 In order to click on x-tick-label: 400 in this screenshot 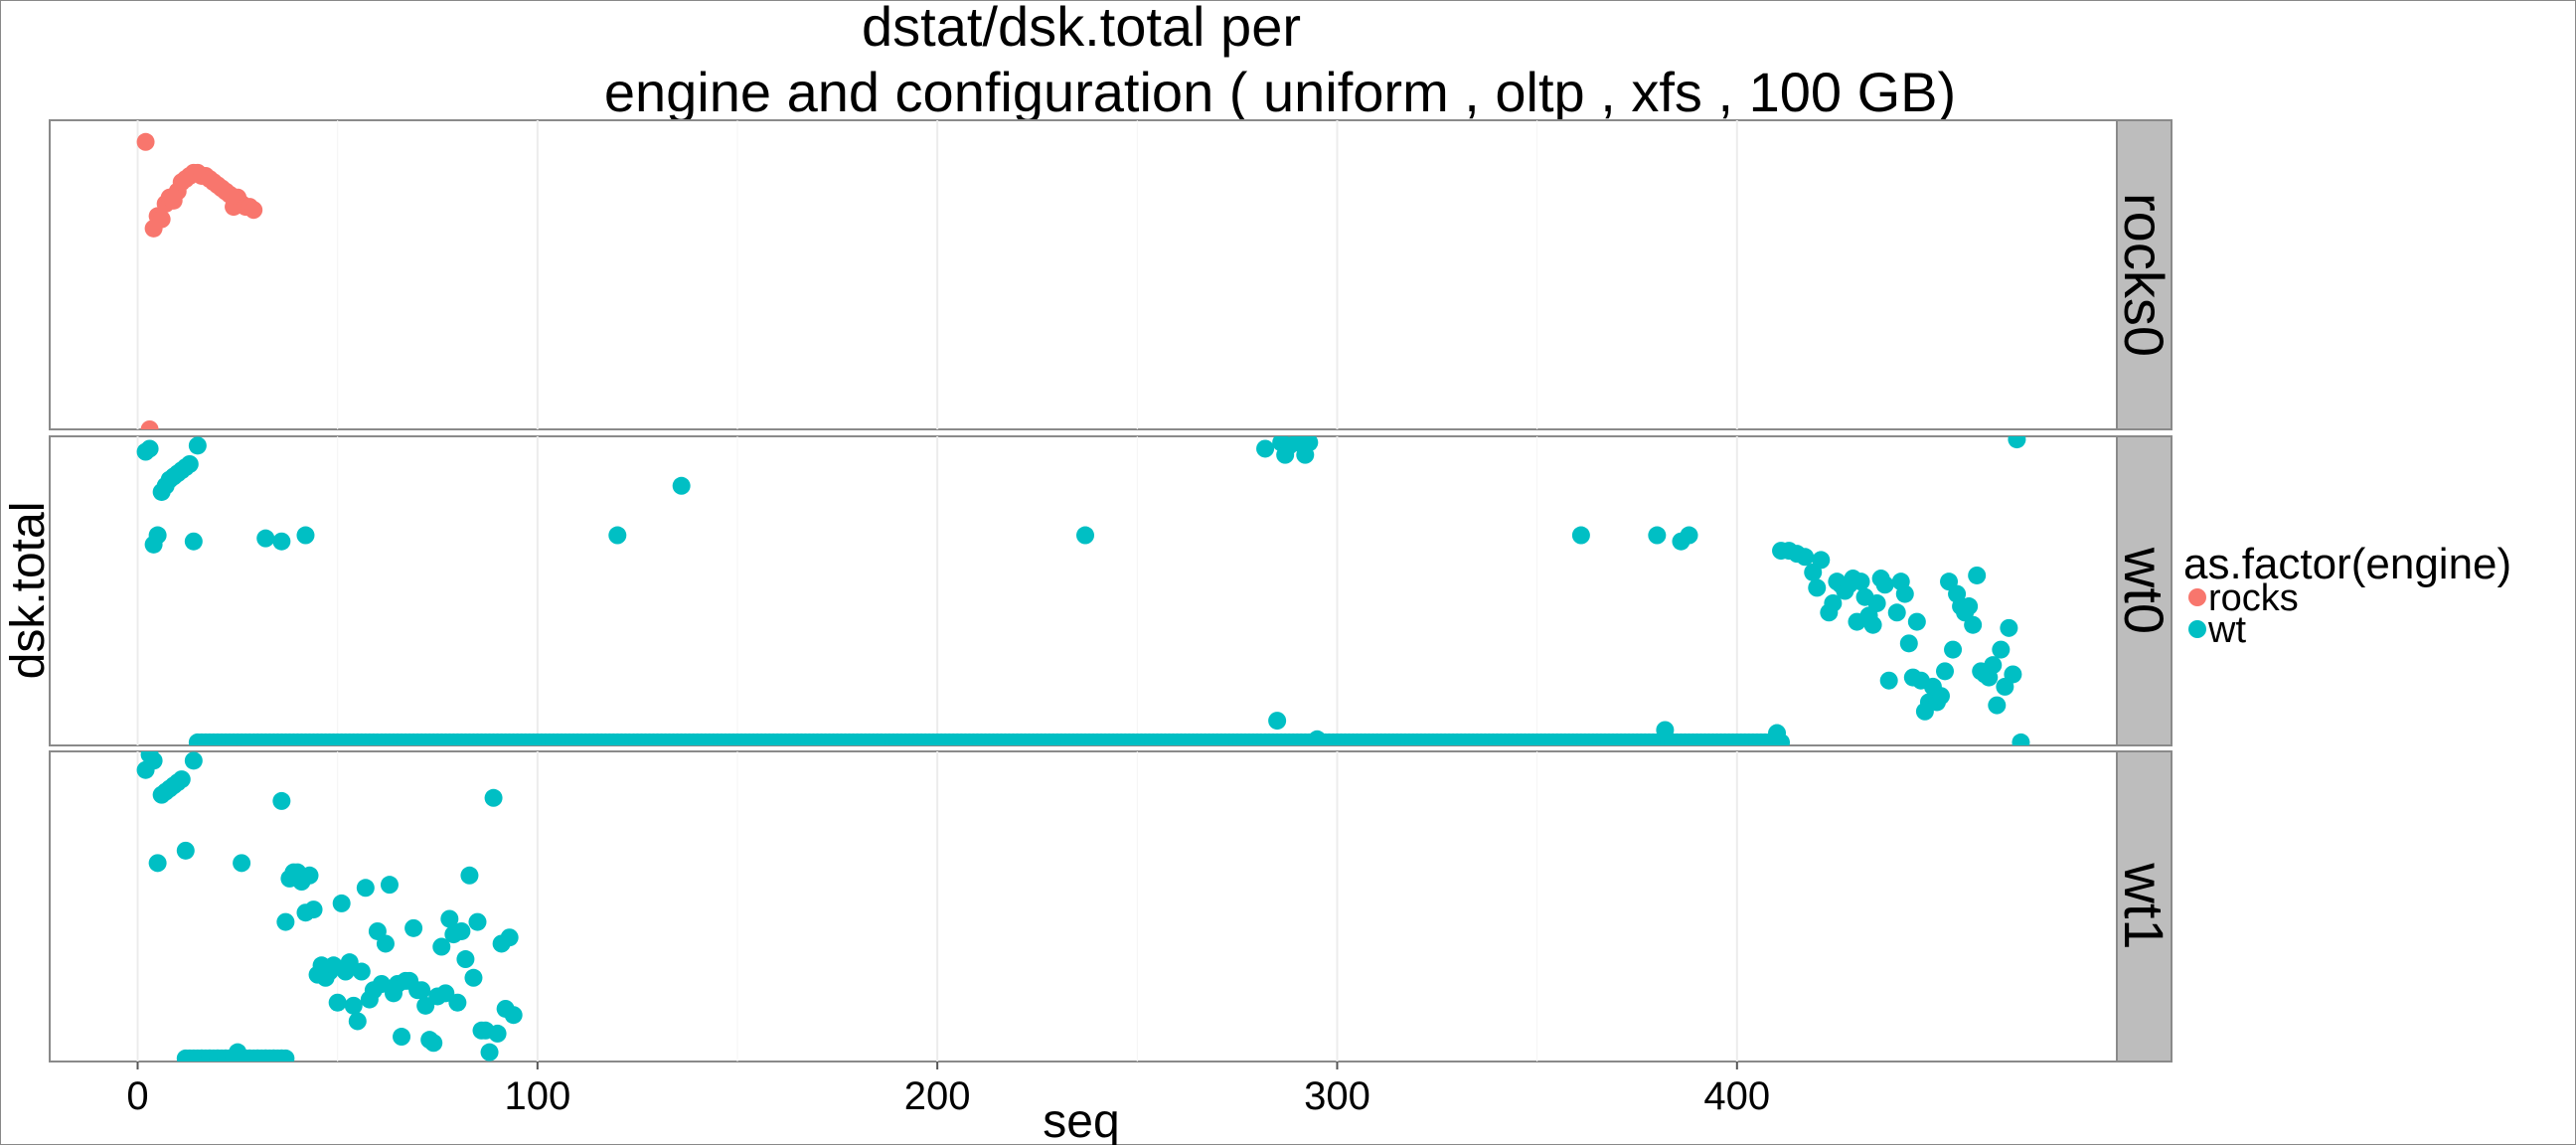, I will do `click(1736, 1096)`.